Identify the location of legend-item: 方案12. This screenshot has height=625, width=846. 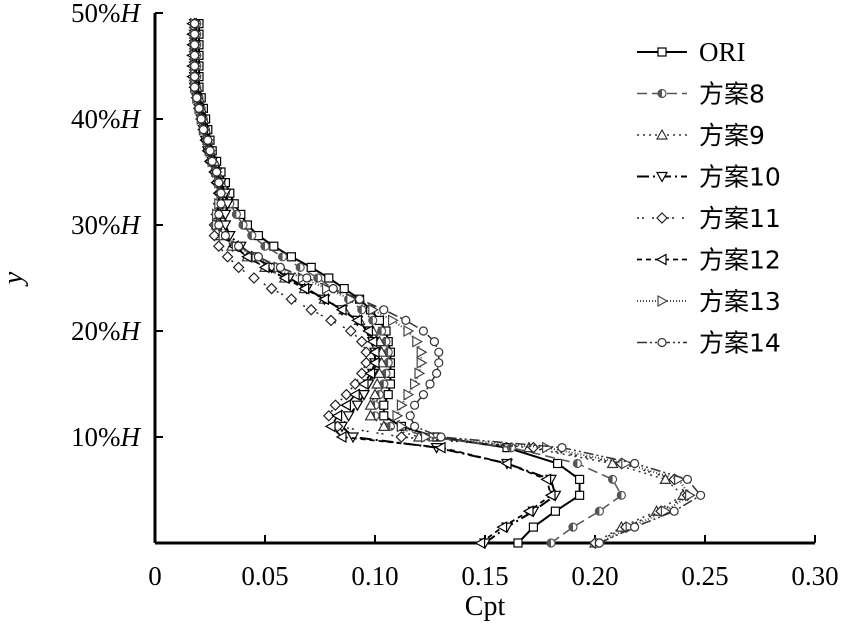
(709, 260).